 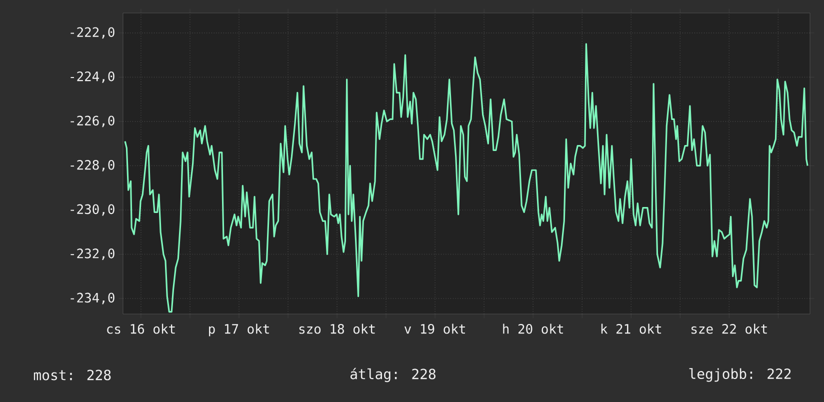 I want to click on x-tick-label: h 20 okt, so click(x=533, y=329).